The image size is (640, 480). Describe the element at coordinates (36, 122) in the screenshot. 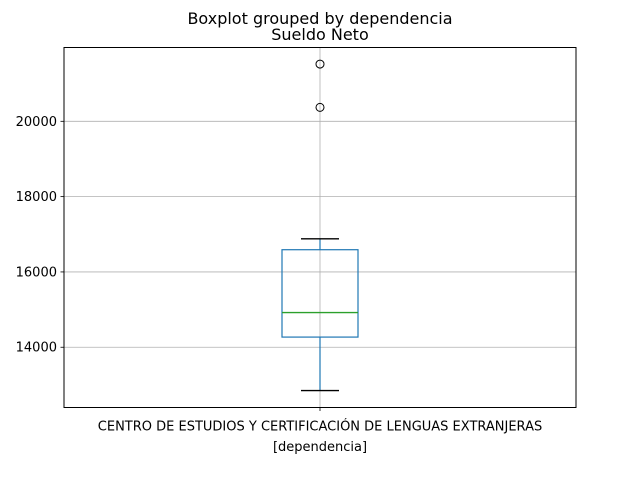

I see `y-tick-label: 20000` at that location.